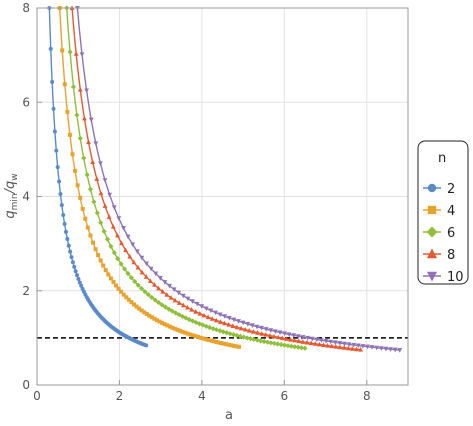 This screenshot has width=473, height=426. Describe the element at coordinates (455, 277) in the screenshot. I see `legend-label: 10` at that location.